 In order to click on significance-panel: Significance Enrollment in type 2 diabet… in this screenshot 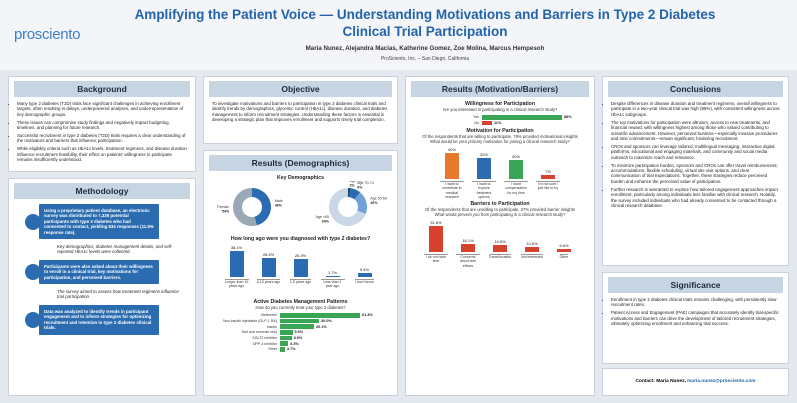, I will do `click(695, 318)`.